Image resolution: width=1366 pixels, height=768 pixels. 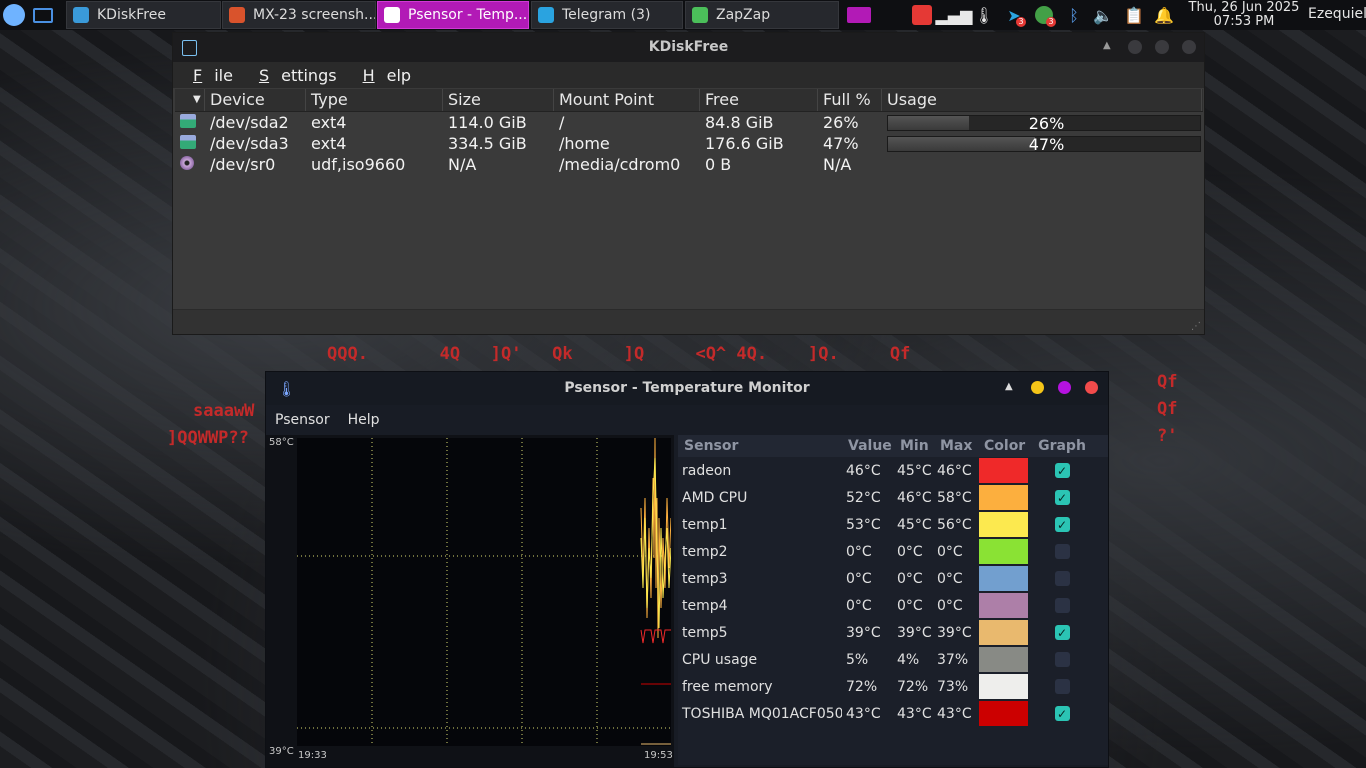 I want to click on taskbar-task-4: ZapZap, so click(x=762, y=15).